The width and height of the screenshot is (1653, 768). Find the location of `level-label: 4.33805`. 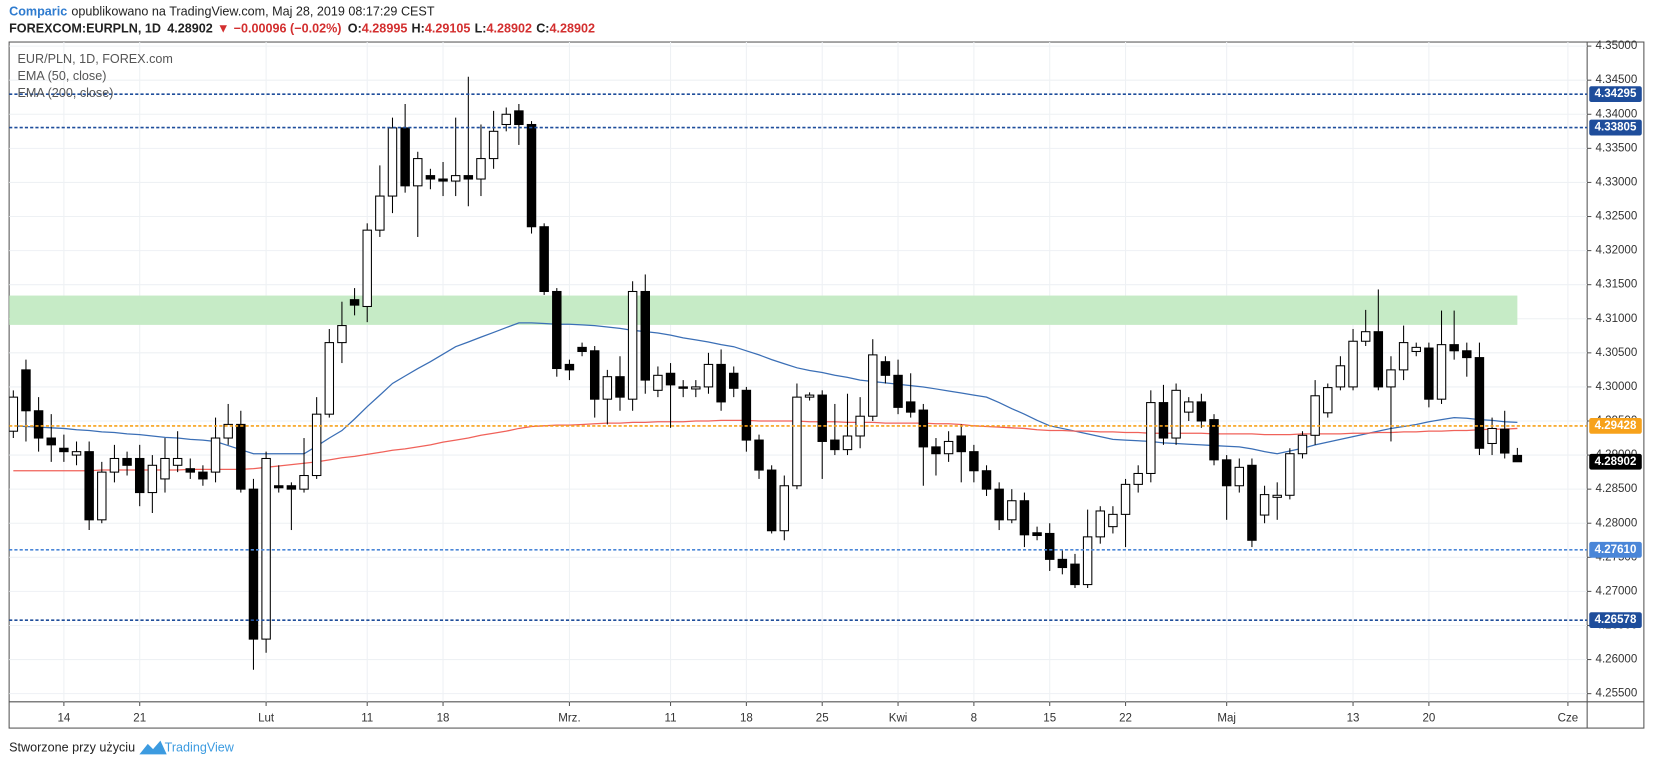

level-label: 4.33805 is located at coordinates (1616, 128).